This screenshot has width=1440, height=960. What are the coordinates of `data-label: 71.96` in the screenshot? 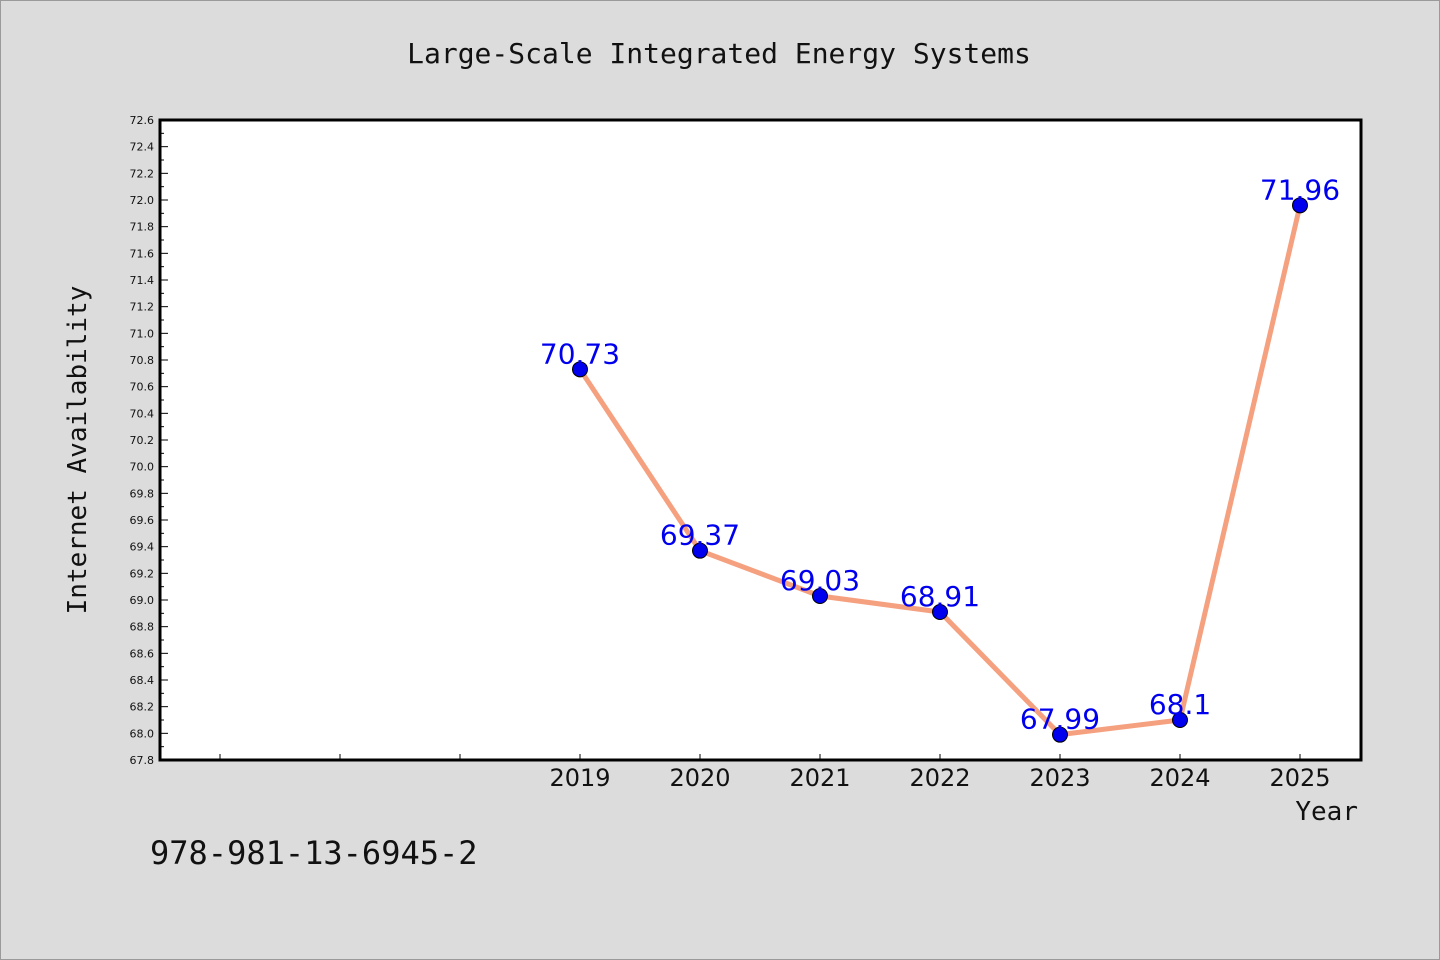 It's located at (1300, 189).